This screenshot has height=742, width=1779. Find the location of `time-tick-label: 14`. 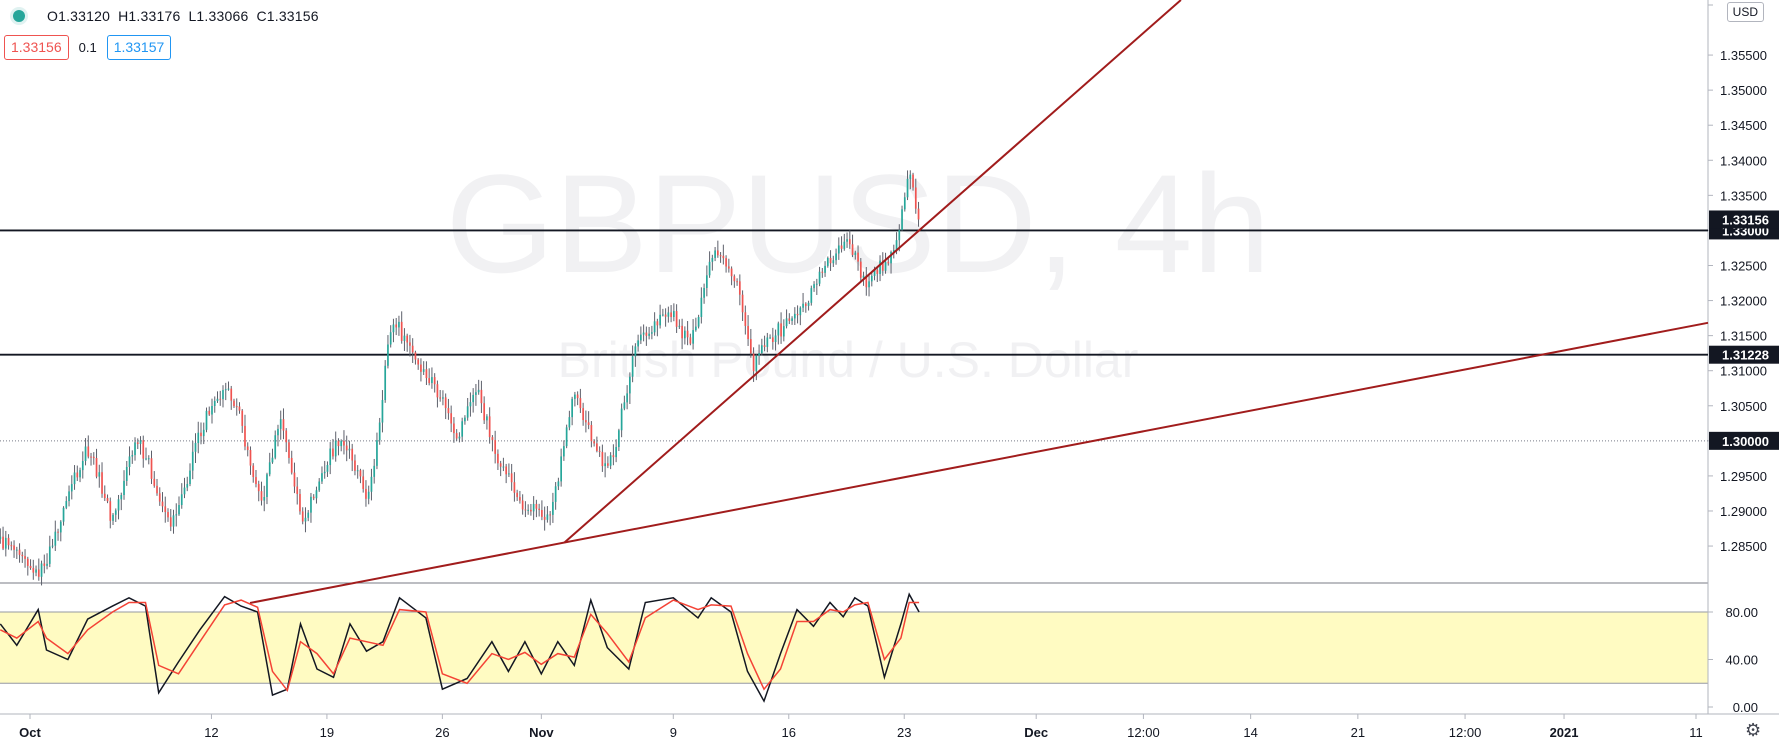

time-tick-label: 14 is located at coordinates (1250, 732).